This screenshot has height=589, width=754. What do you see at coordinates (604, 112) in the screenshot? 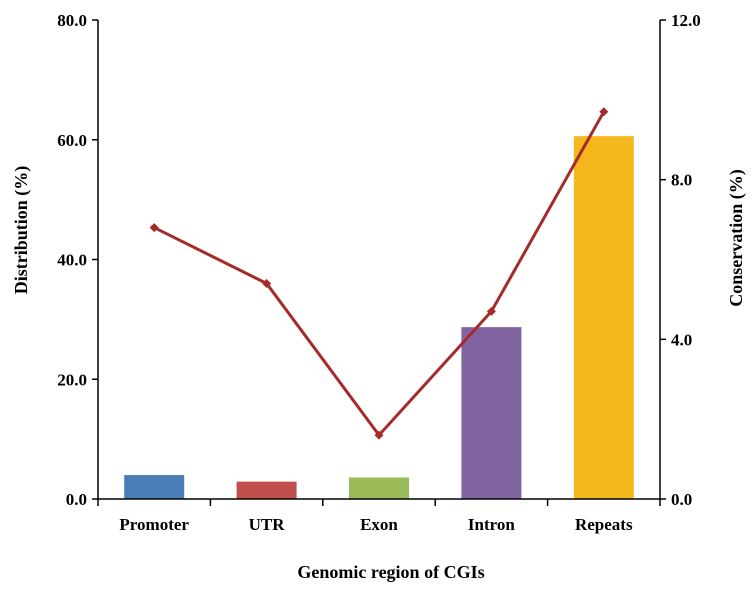
I see `conservation-marker-repeats` at bounding box center [604, 112].